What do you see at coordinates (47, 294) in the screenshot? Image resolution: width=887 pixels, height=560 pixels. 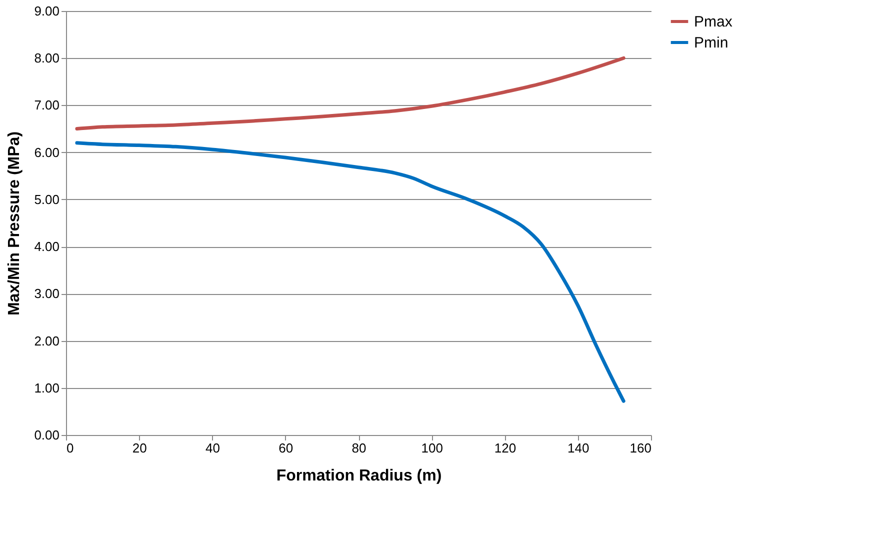 I see `y-tick-label: 3.00` at bounding box center [47, 294].